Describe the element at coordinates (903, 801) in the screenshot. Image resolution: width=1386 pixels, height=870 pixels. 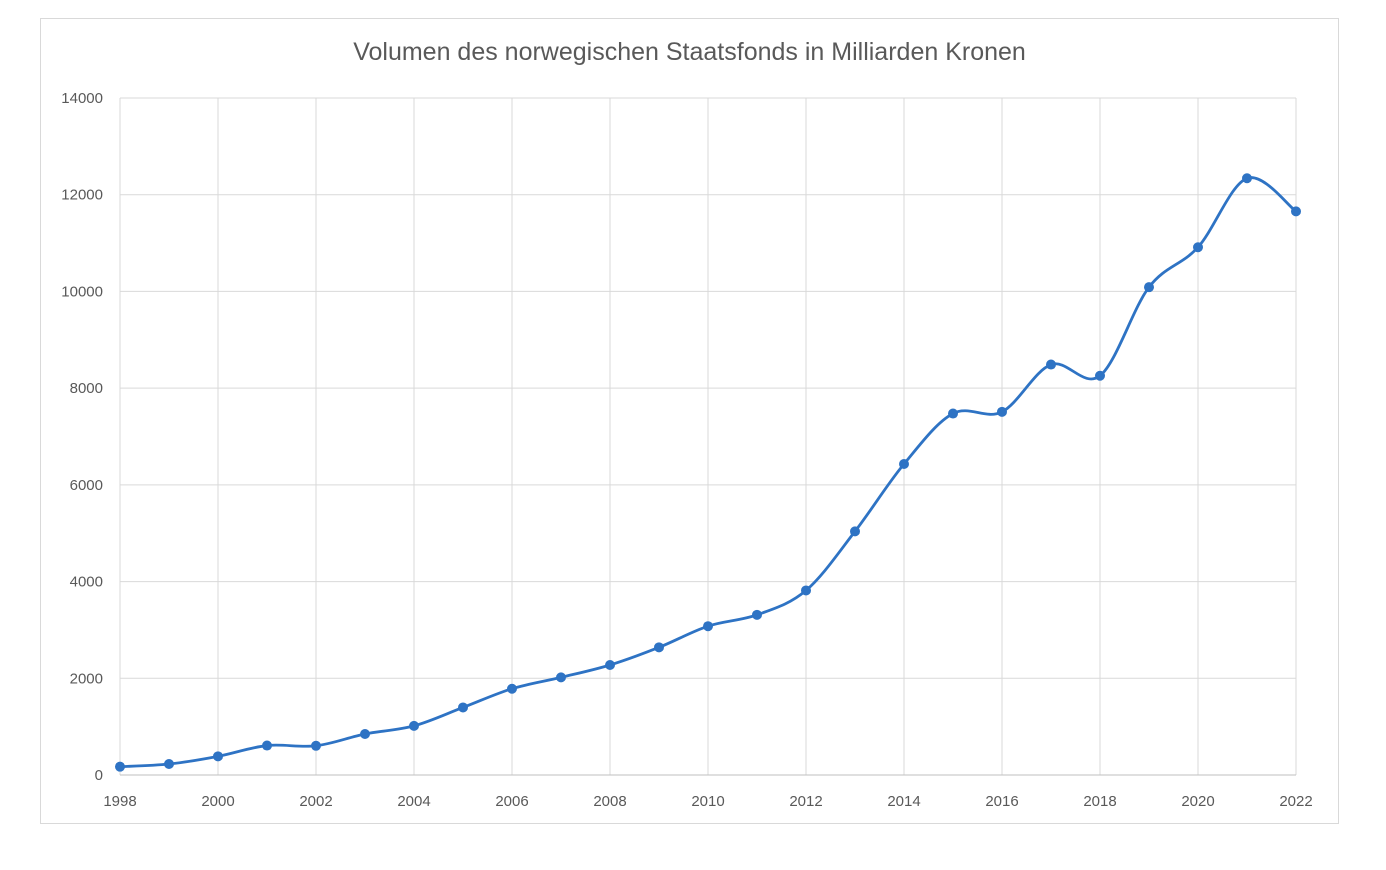
I see `x-tick-label: 2014` at that location.